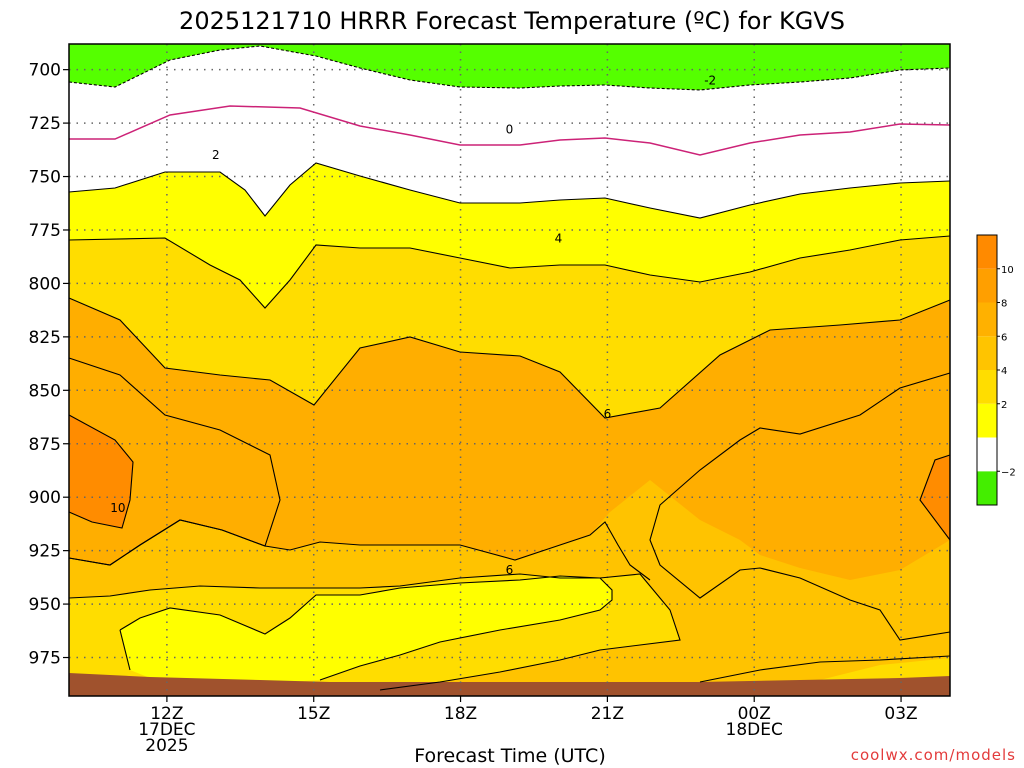  I want to click on contour-label: 4, so click(559, 239).